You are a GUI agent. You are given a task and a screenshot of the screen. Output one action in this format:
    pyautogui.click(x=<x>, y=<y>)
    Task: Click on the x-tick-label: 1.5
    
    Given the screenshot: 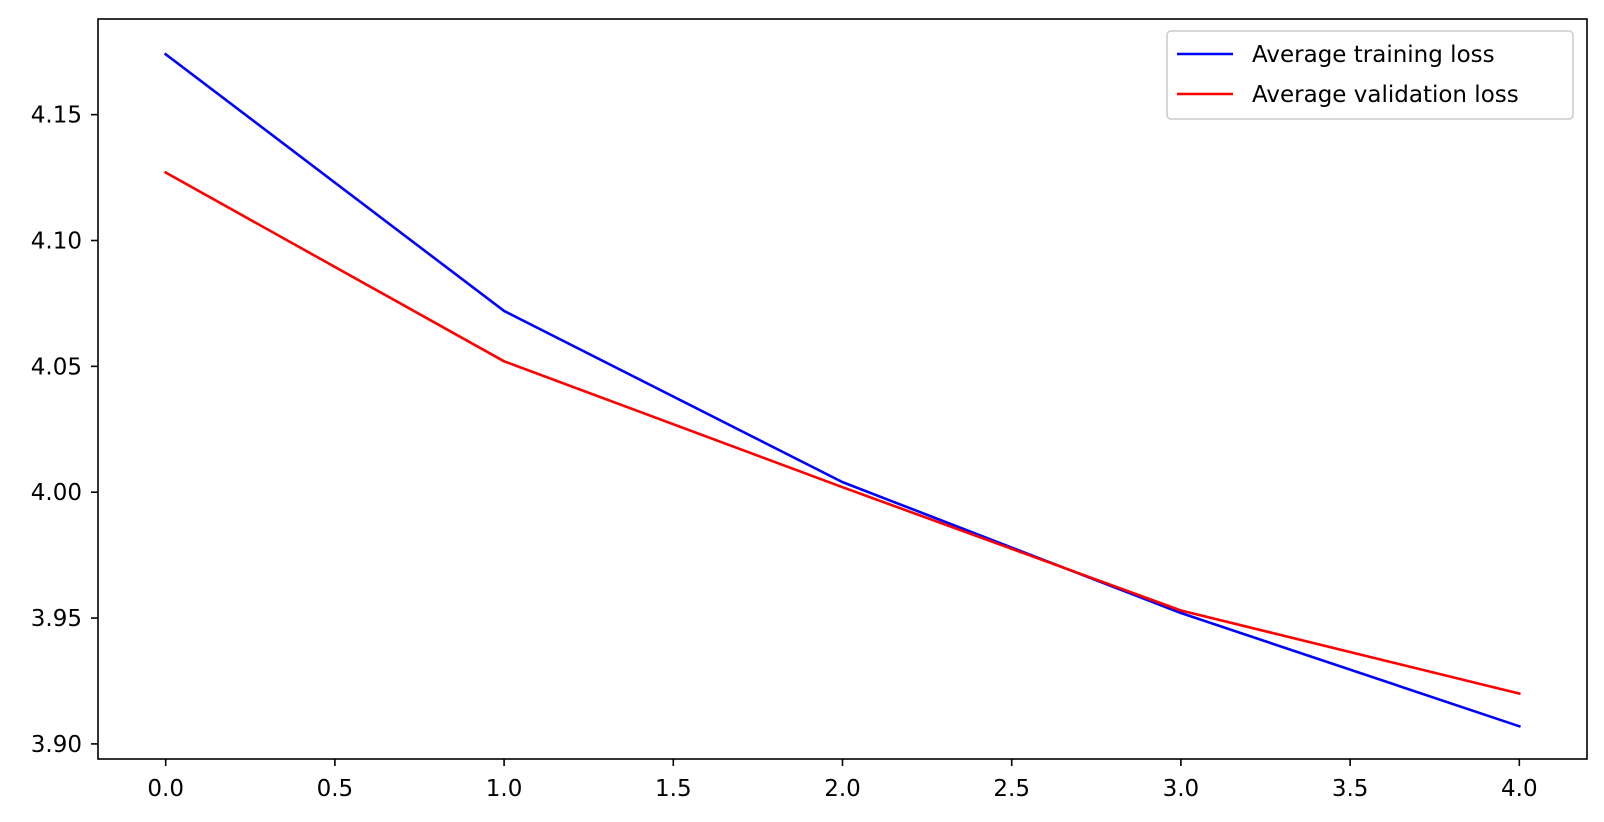 What is the action you would take?
    pyautogui.click(x=673, y=789)
    